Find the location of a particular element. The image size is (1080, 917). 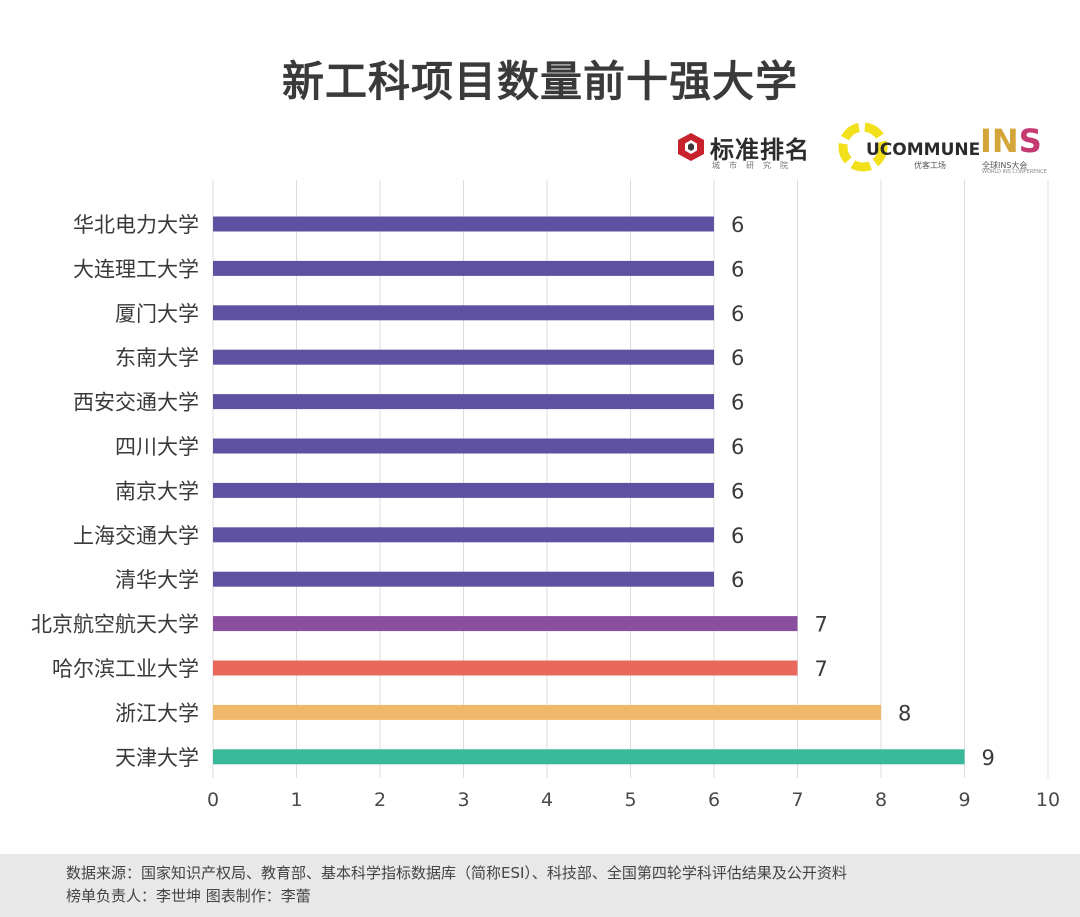

category-label: 东南大学 is located at coordinates (157, 358).